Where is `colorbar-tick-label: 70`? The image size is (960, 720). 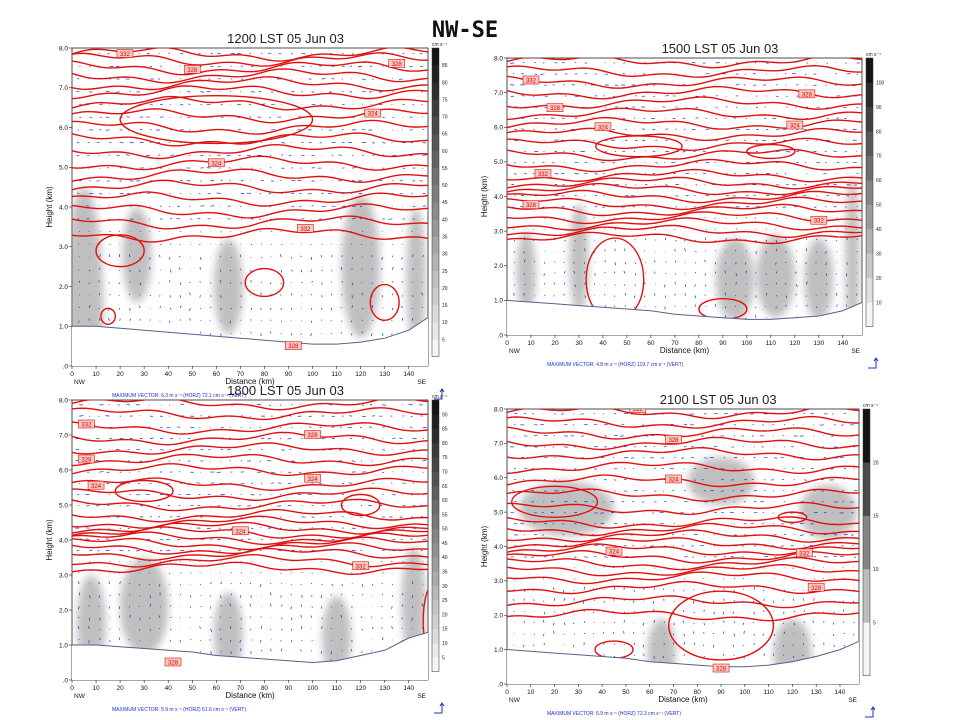
colorbar-tick-label: 70 is located at coordinates (445, 118).